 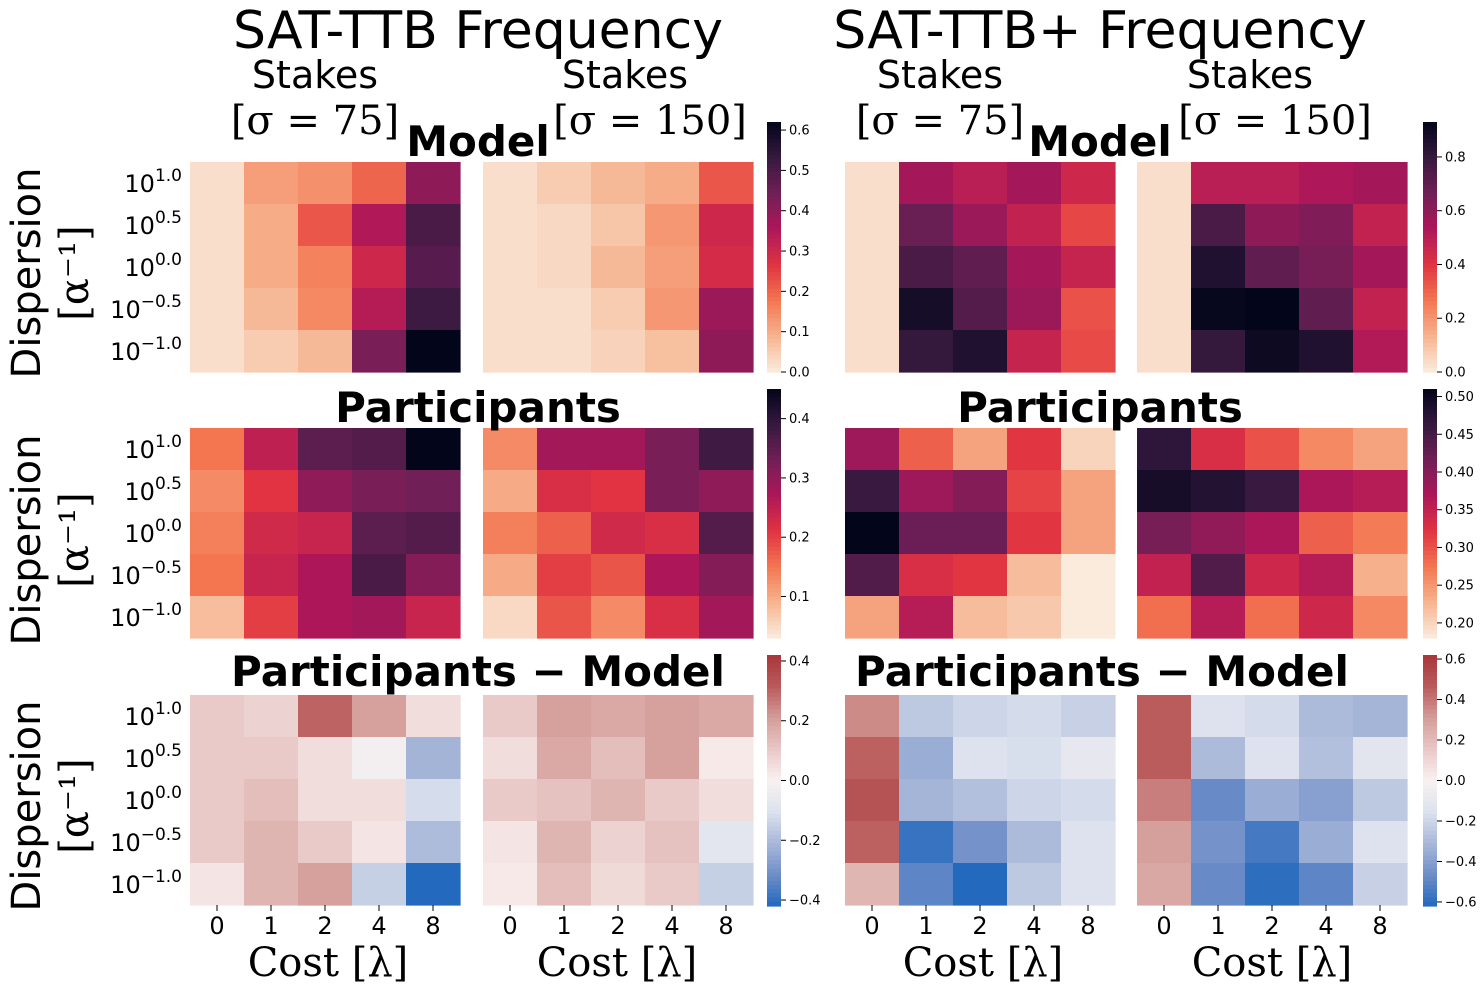 I want to click on x-tick-label: 0, so click(x=216, y=926).